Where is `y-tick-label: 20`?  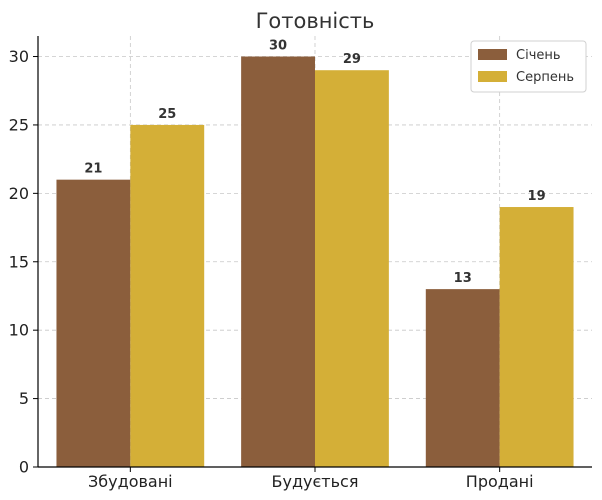
y-tick-label: 20 is located at coordinates (19, 193).